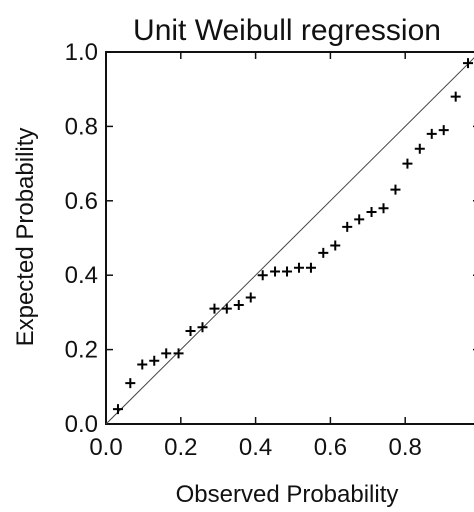 This screenshot has width=474, height=512. I want to click on x-axis-label: Observed Probability, so click(287, 494).